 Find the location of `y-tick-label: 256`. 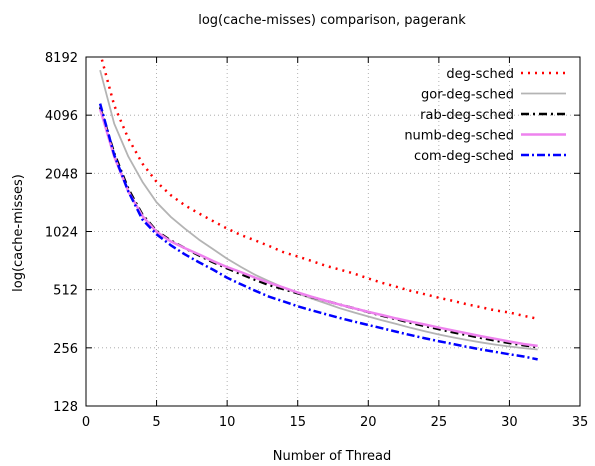

y-tick-label: 256 is located at coordinates (65, 349).